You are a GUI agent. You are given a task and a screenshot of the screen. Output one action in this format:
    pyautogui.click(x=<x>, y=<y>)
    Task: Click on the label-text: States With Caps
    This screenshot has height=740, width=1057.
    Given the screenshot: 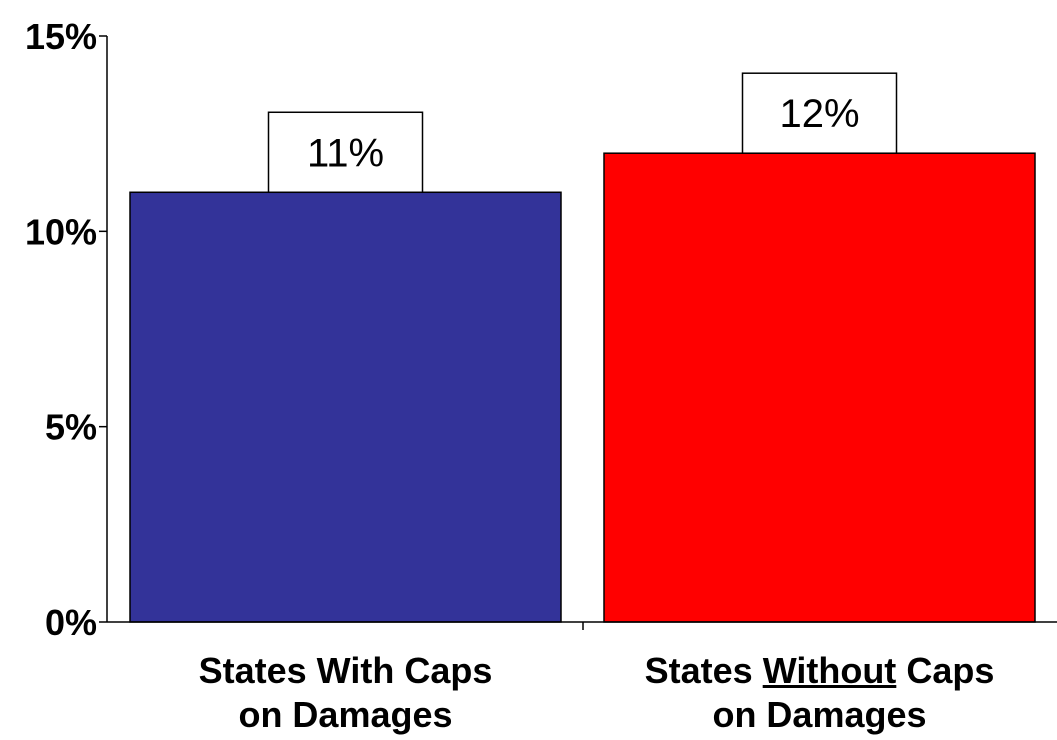 What is the action you would take?
    pyautogui.click(x=345, y=670)
    